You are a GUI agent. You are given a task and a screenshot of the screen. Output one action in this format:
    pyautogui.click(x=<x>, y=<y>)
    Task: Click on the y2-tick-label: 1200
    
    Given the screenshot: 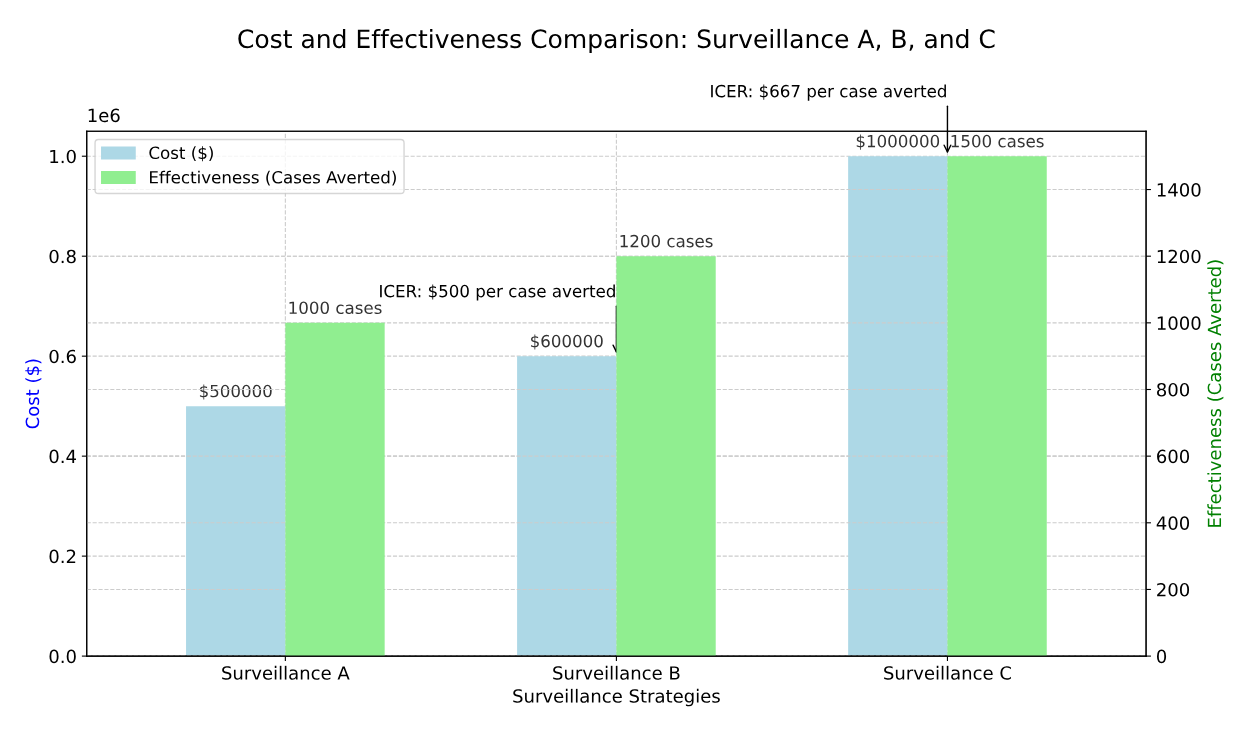 What is the action you would take?
    pyautogui.click(x=1179, y=256)
    